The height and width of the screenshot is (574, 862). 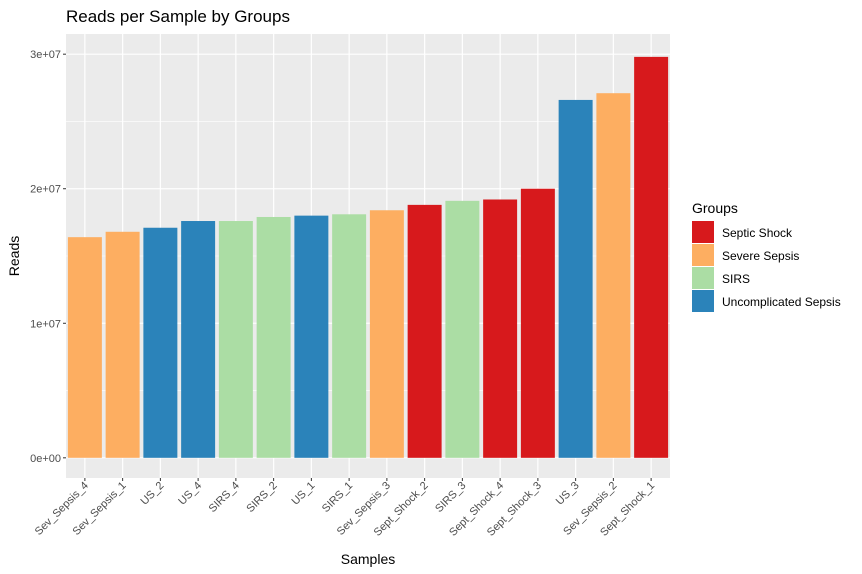 What do you see at coordinates (190, 494) in the screenshot?
I see `x-tick-label: US_4` at bounding box center [190, 494].